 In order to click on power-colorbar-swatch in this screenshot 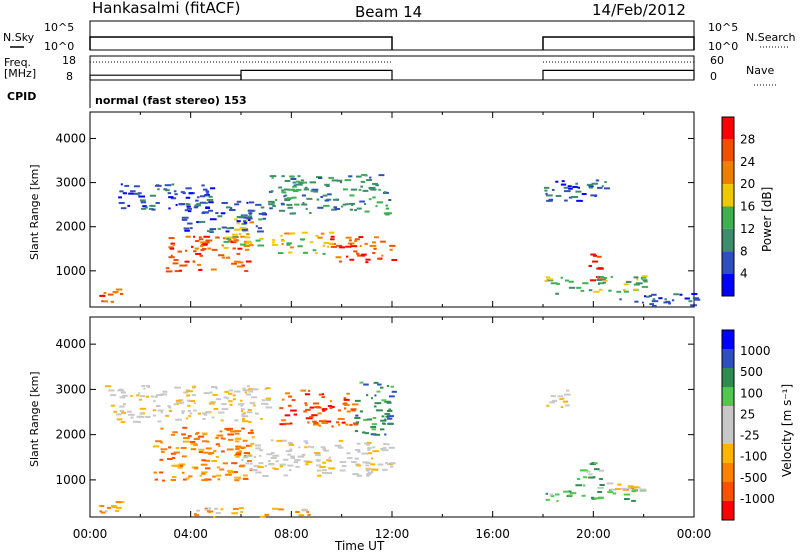, I will do `click(728, 284)`.